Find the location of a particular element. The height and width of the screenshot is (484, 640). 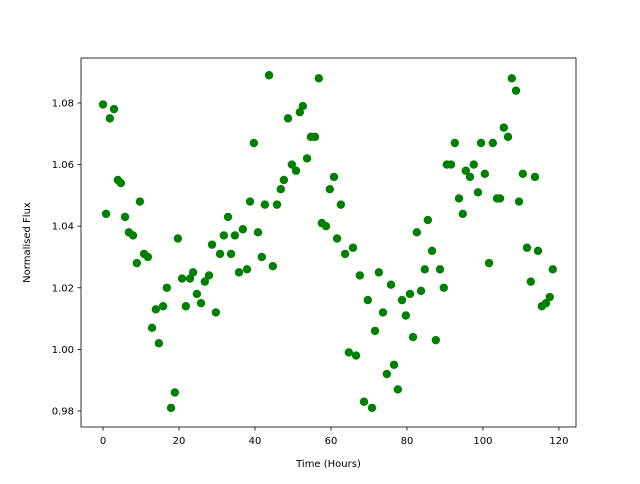

y-tick-label: 1.00 is located at coordinates (63, 350).